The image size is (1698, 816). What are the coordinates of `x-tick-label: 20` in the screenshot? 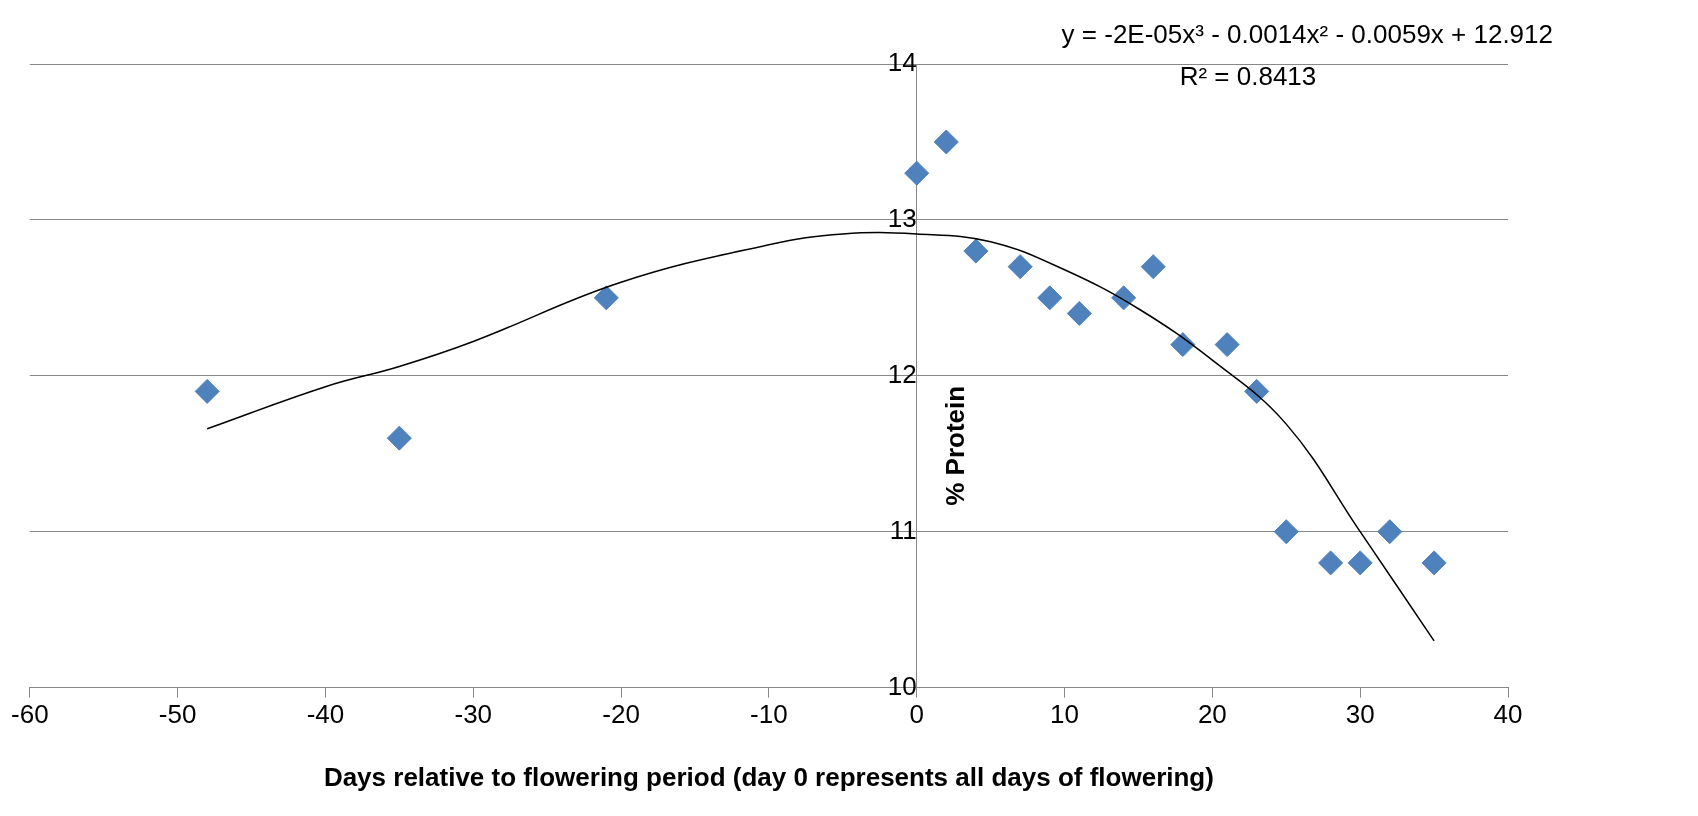 It's located at (1212, 714).